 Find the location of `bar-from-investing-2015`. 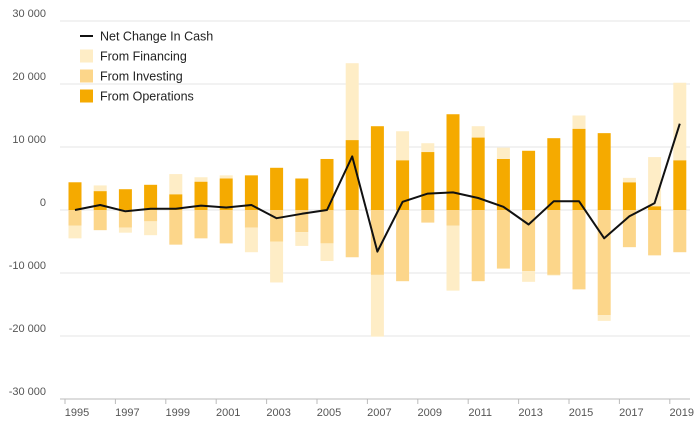

bar-from-investing-2015 is located at coordinates (579, 250).